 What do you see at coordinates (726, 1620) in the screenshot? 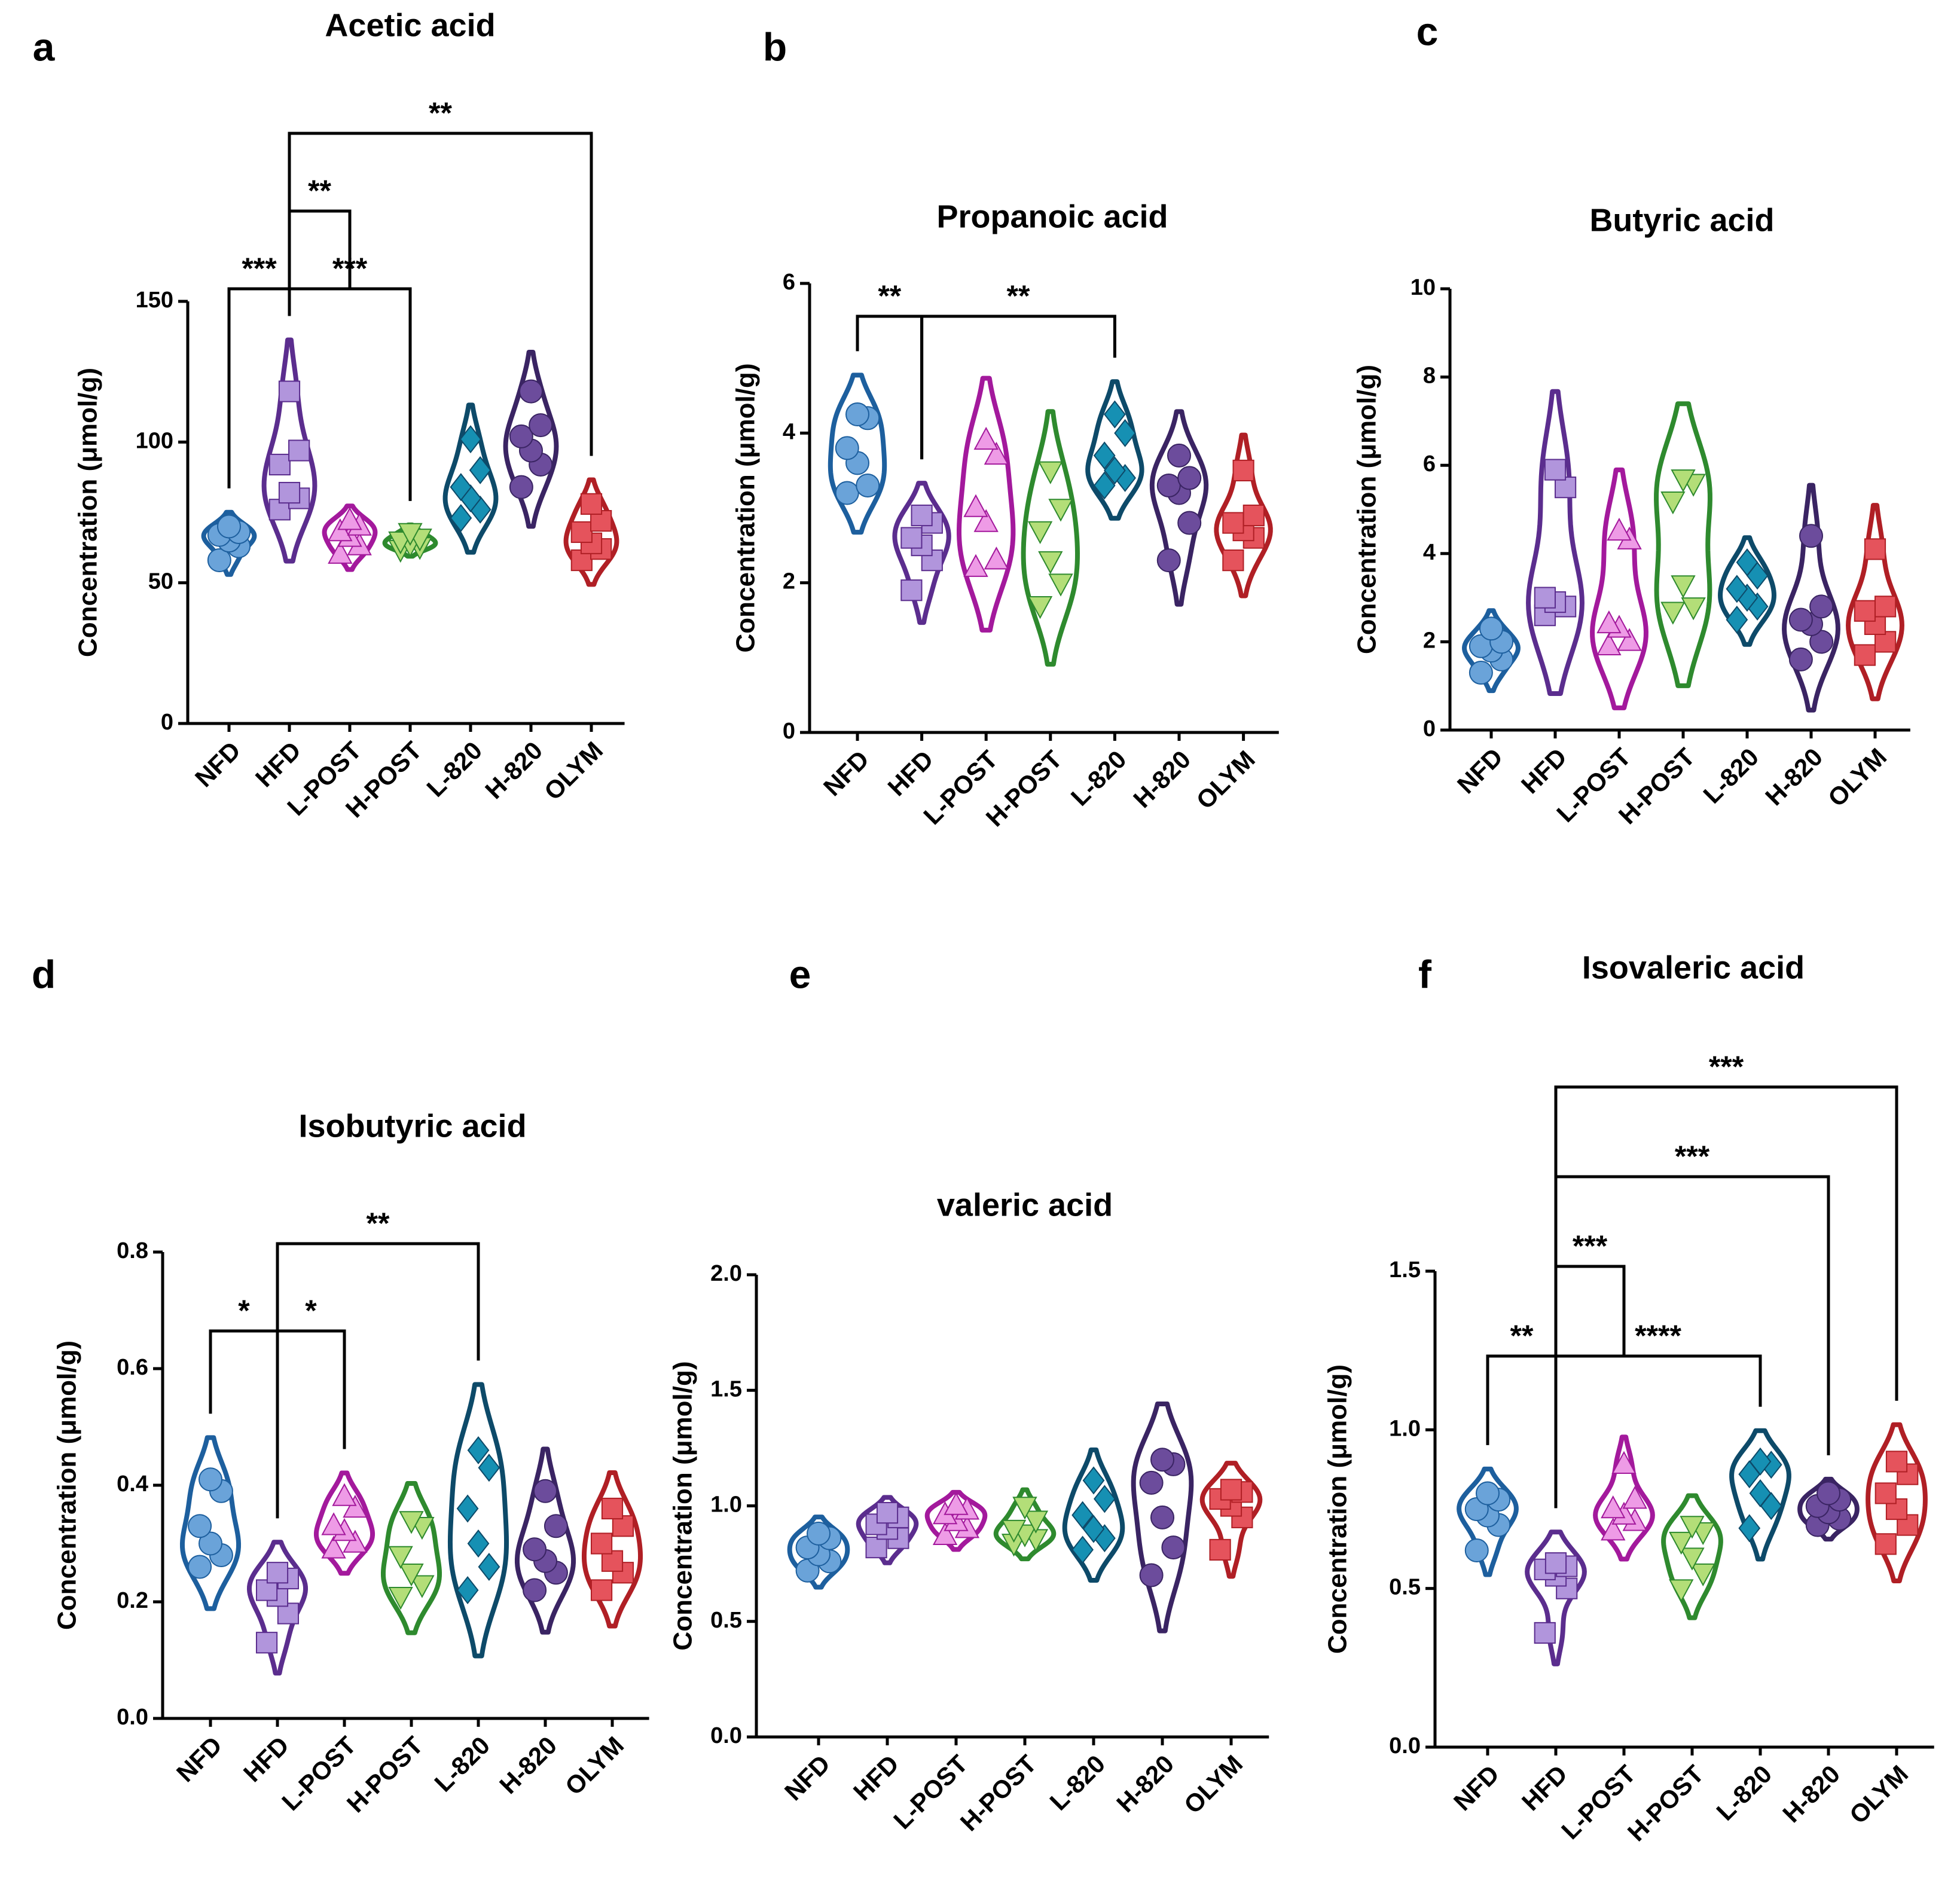
I see `y-tick-label: 0.5` at bounding box center [726, 1620].